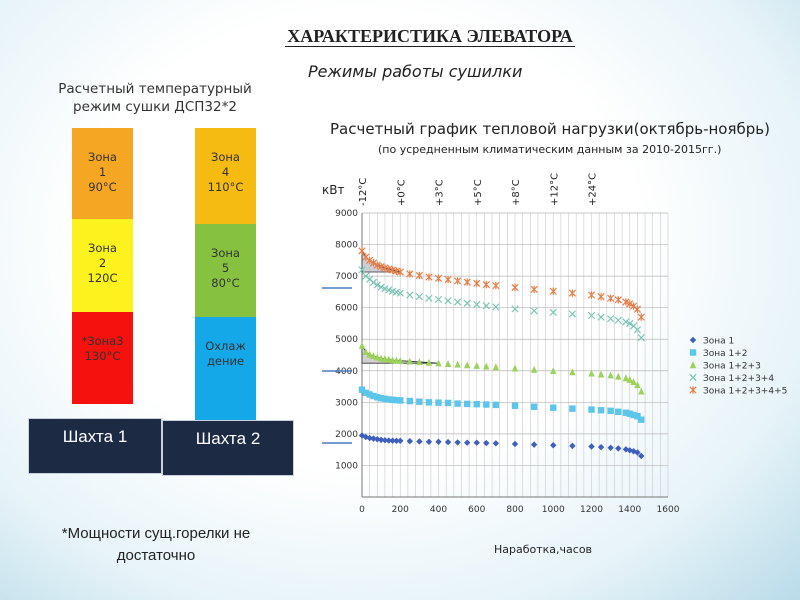 The height and width of the screenshot is (600, 800). I want to click on page-title: ХАРАКТЕРИСТИКА ЭЛЕВАТОРА, so click(430, 36).